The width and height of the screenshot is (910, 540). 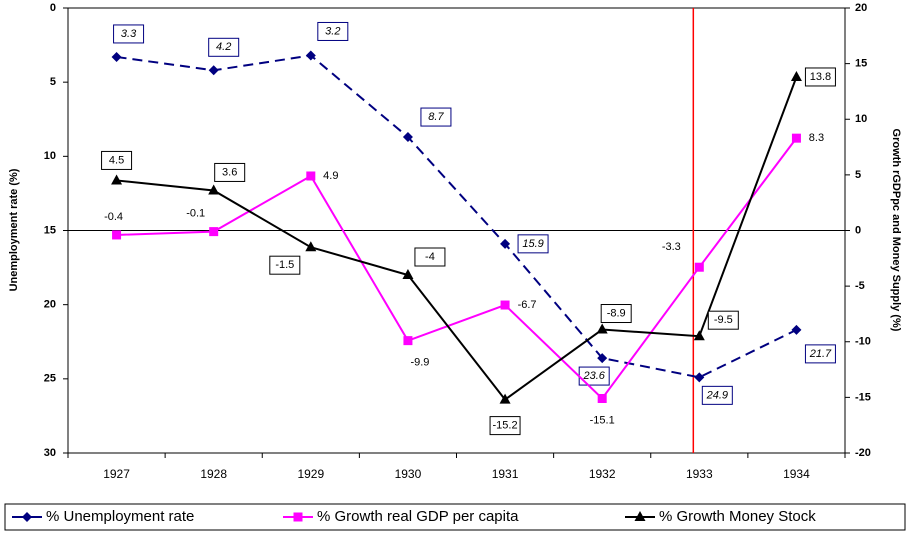 What do you see at coordinates (50, 379) in the screenshot?
I see `y-tick-label: 25` at bounding box center [50, 379].